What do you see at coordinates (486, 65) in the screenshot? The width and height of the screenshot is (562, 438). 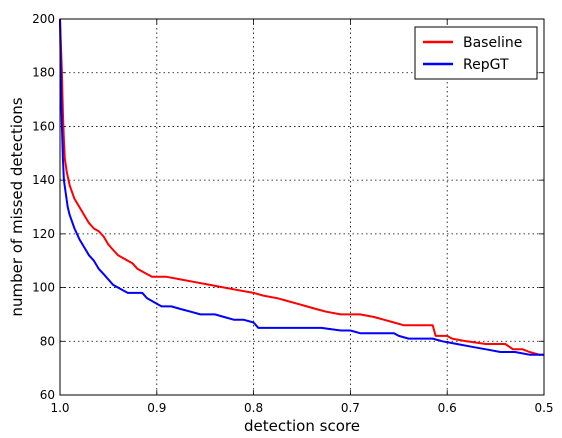 I see `legend-label-repgt: RepGT` at bounding box center [486, 65].